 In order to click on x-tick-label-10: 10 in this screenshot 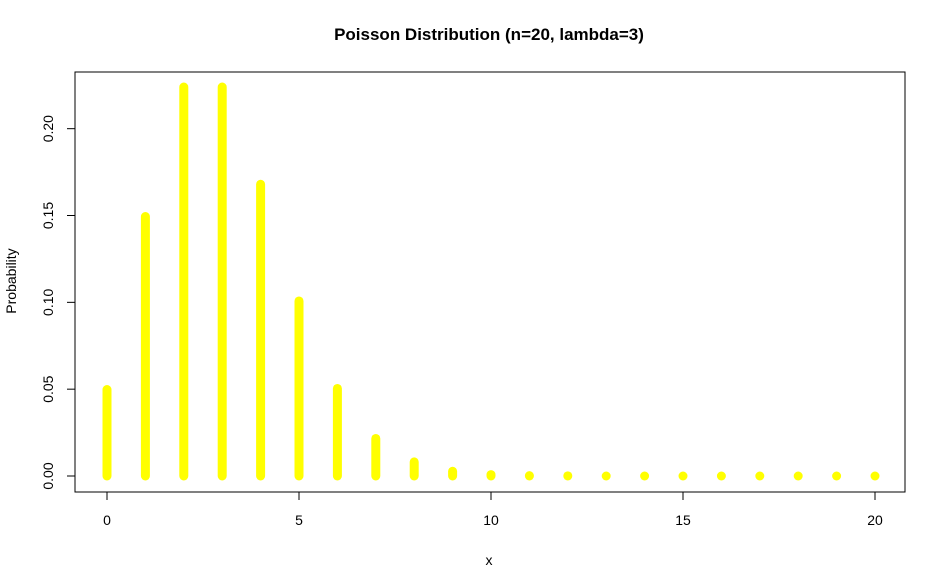, I will do `click(491, 520)`.